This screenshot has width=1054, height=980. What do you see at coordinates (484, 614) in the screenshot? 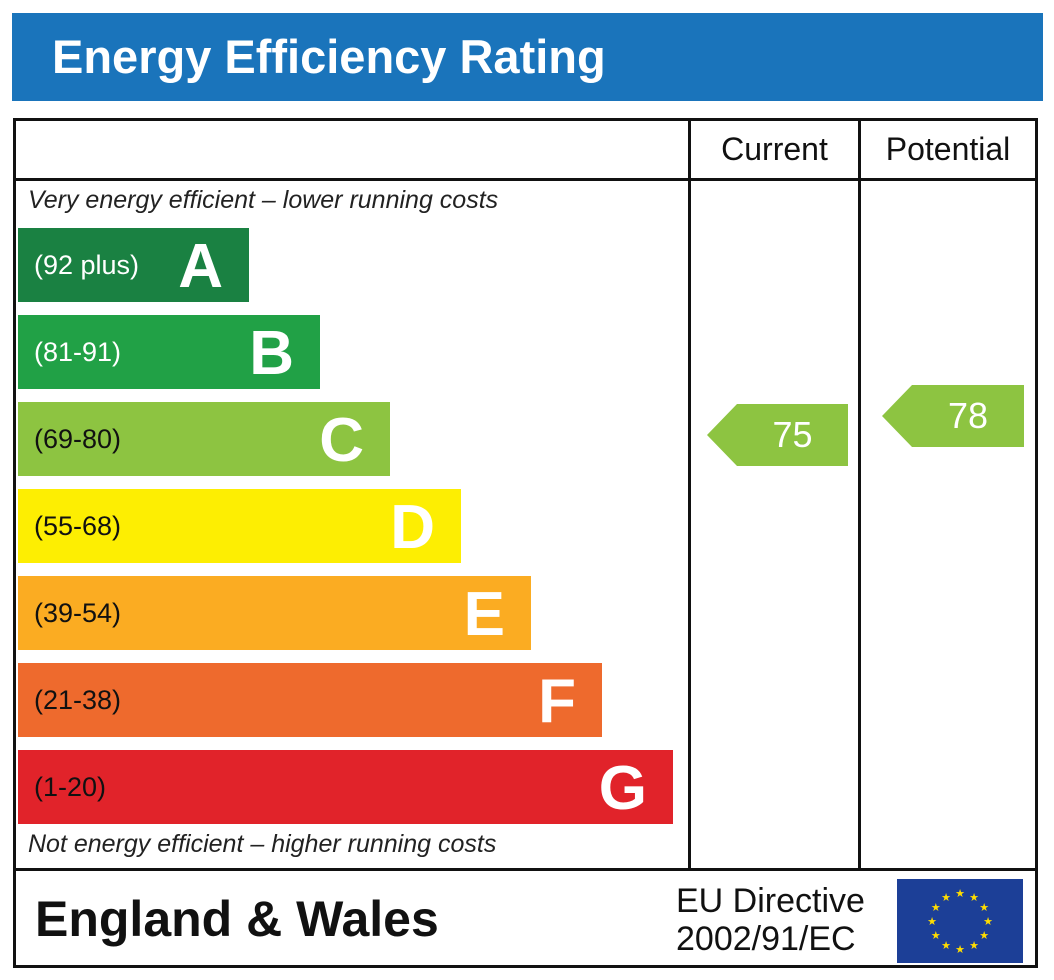
I see `band-e-letter: E` at bounding box center [484, 614].